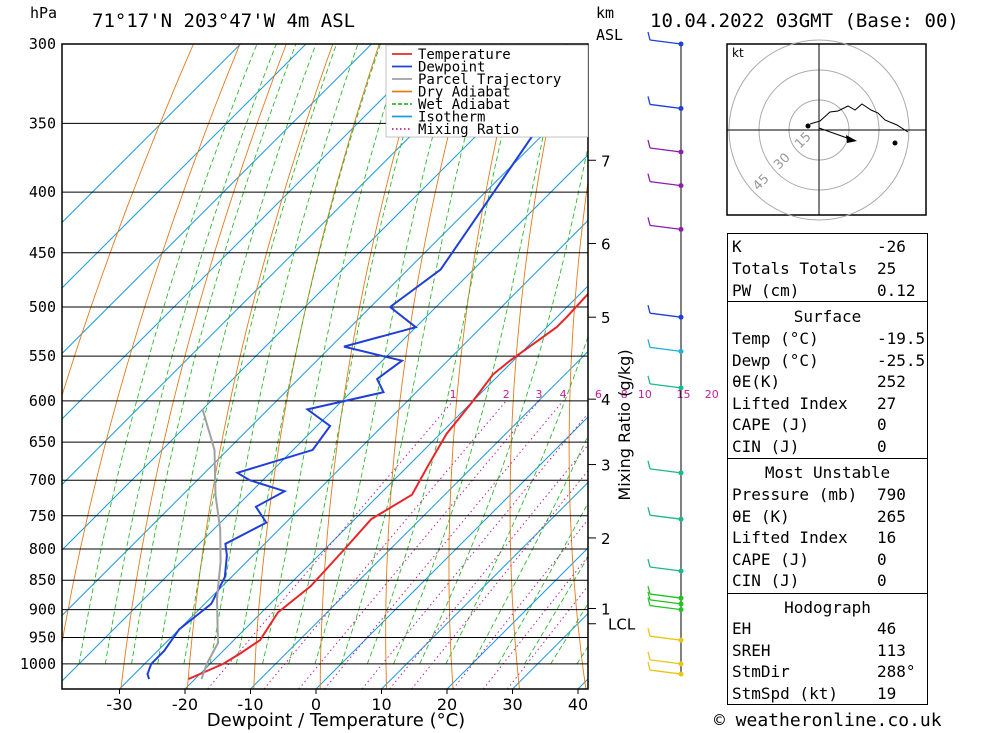  Describe the element at coordinates (829, 338) in the screenshot. I see `surface-row: Temp (°C) -19.5` at that location.